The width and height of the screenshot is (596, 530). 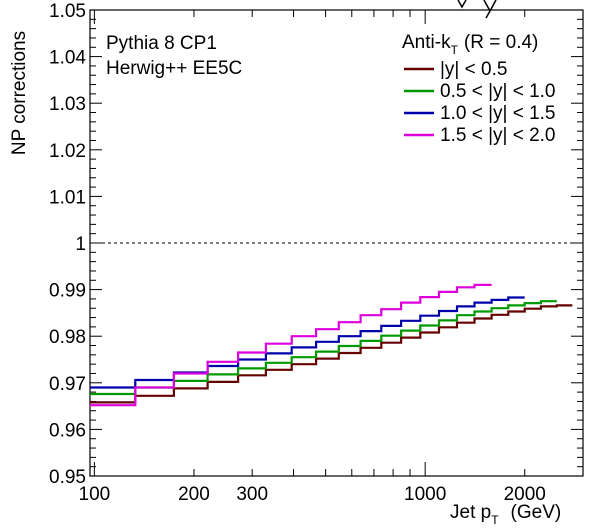 I want to click on x-tick-label: 2000, so click(x=525, y=494).